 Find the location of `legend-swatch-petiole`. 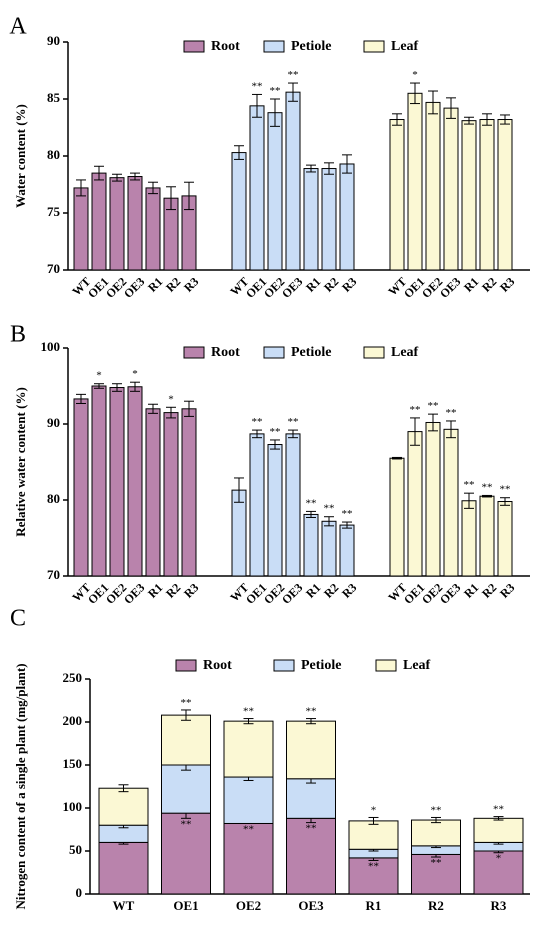

legend-swatch-petiole is located at coordinates (274, 46).